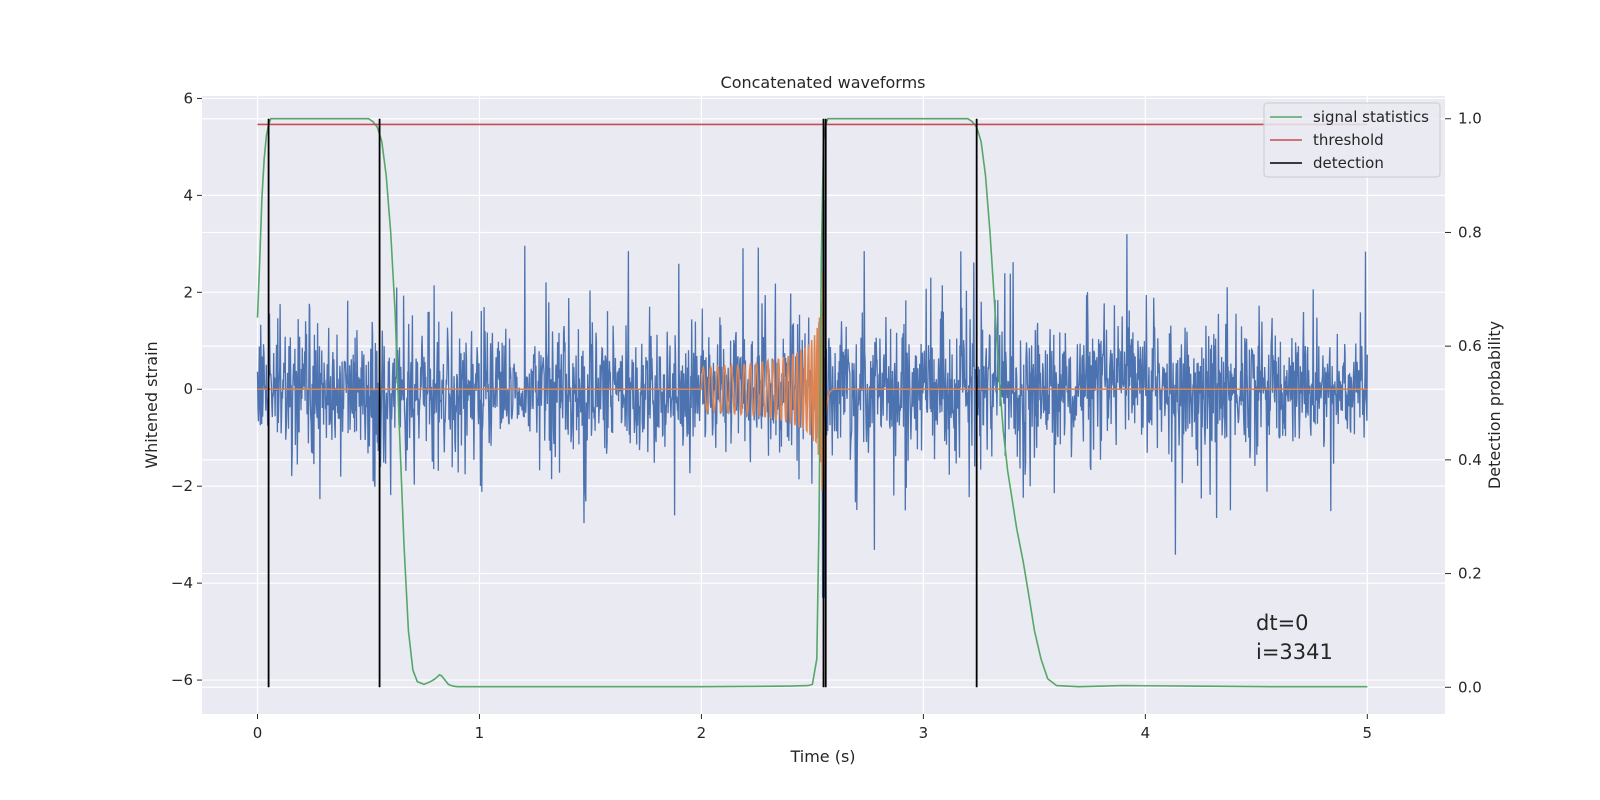  What do you see at coordinates (182, 583) in the screenshot?
I see `y-left-tick-label: −4` at bounding box center [182, 583].